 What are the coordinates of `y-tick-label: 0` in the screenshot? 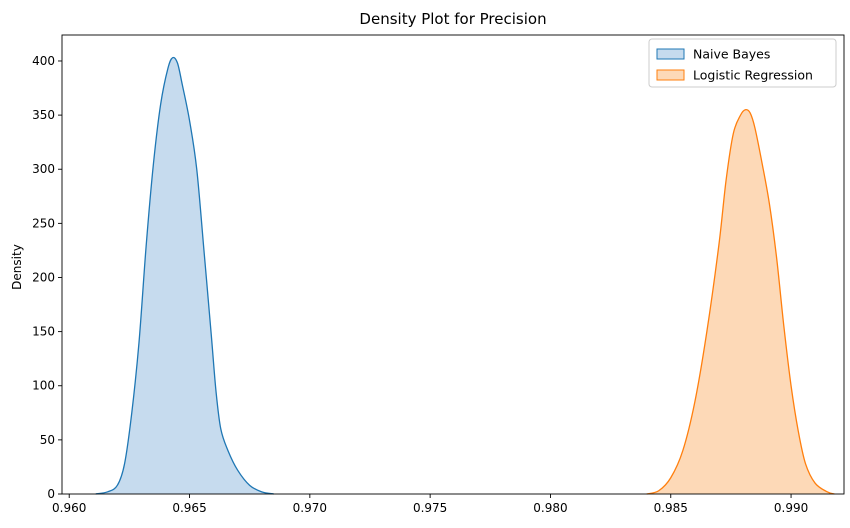 It's located at (51, 494).